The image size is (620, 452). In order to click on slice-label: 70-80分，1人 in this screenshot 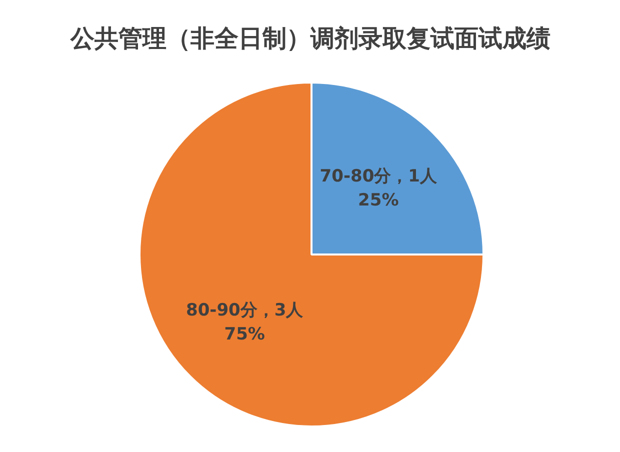, I will do `click(379, 176)`.